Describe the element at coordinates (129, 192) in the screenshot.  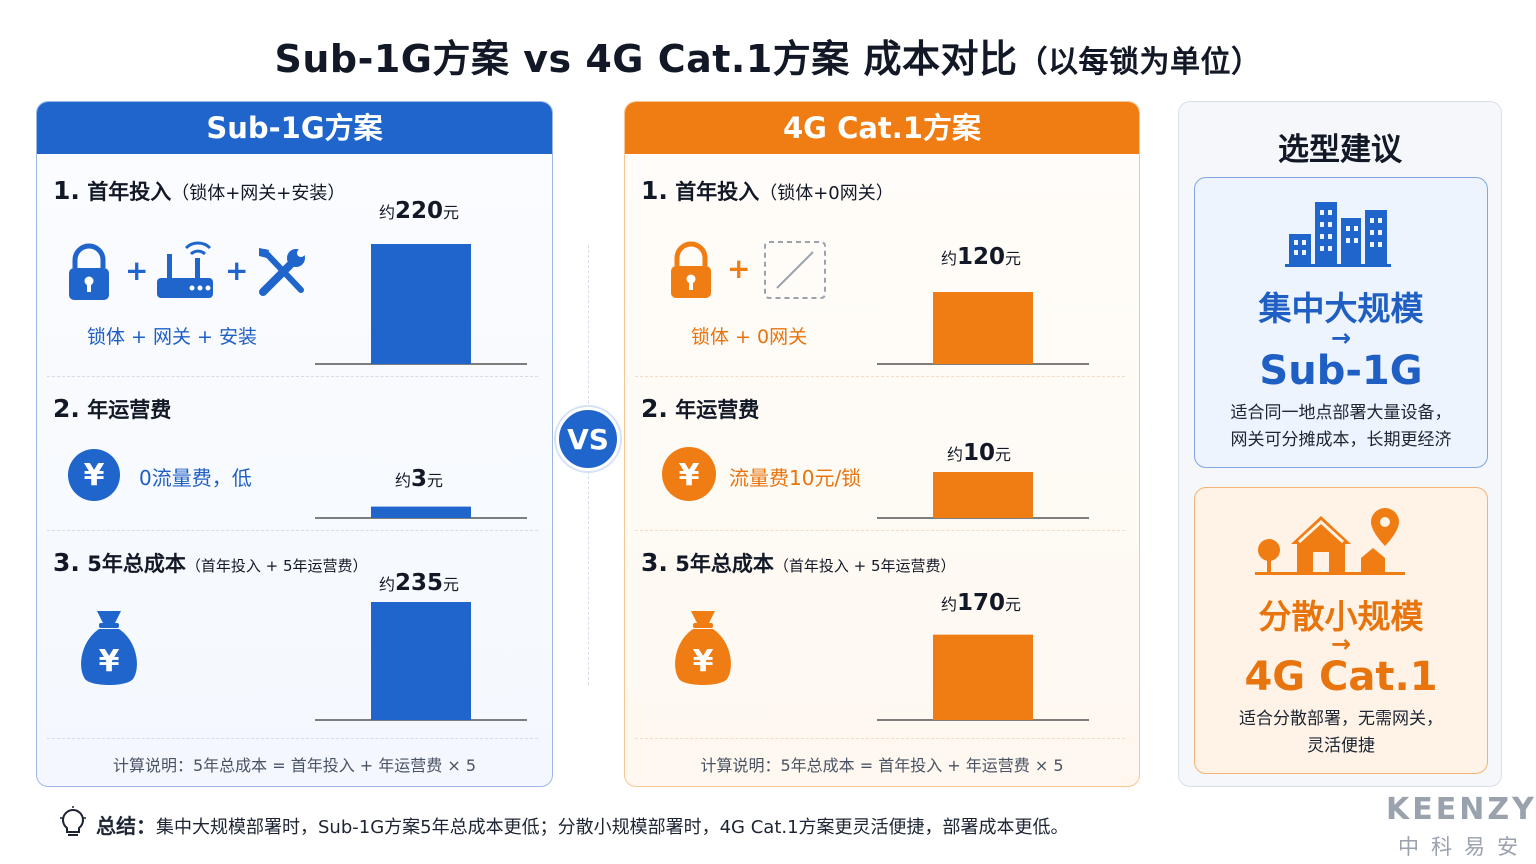
I see `sec-label: 首年投入` at that location.